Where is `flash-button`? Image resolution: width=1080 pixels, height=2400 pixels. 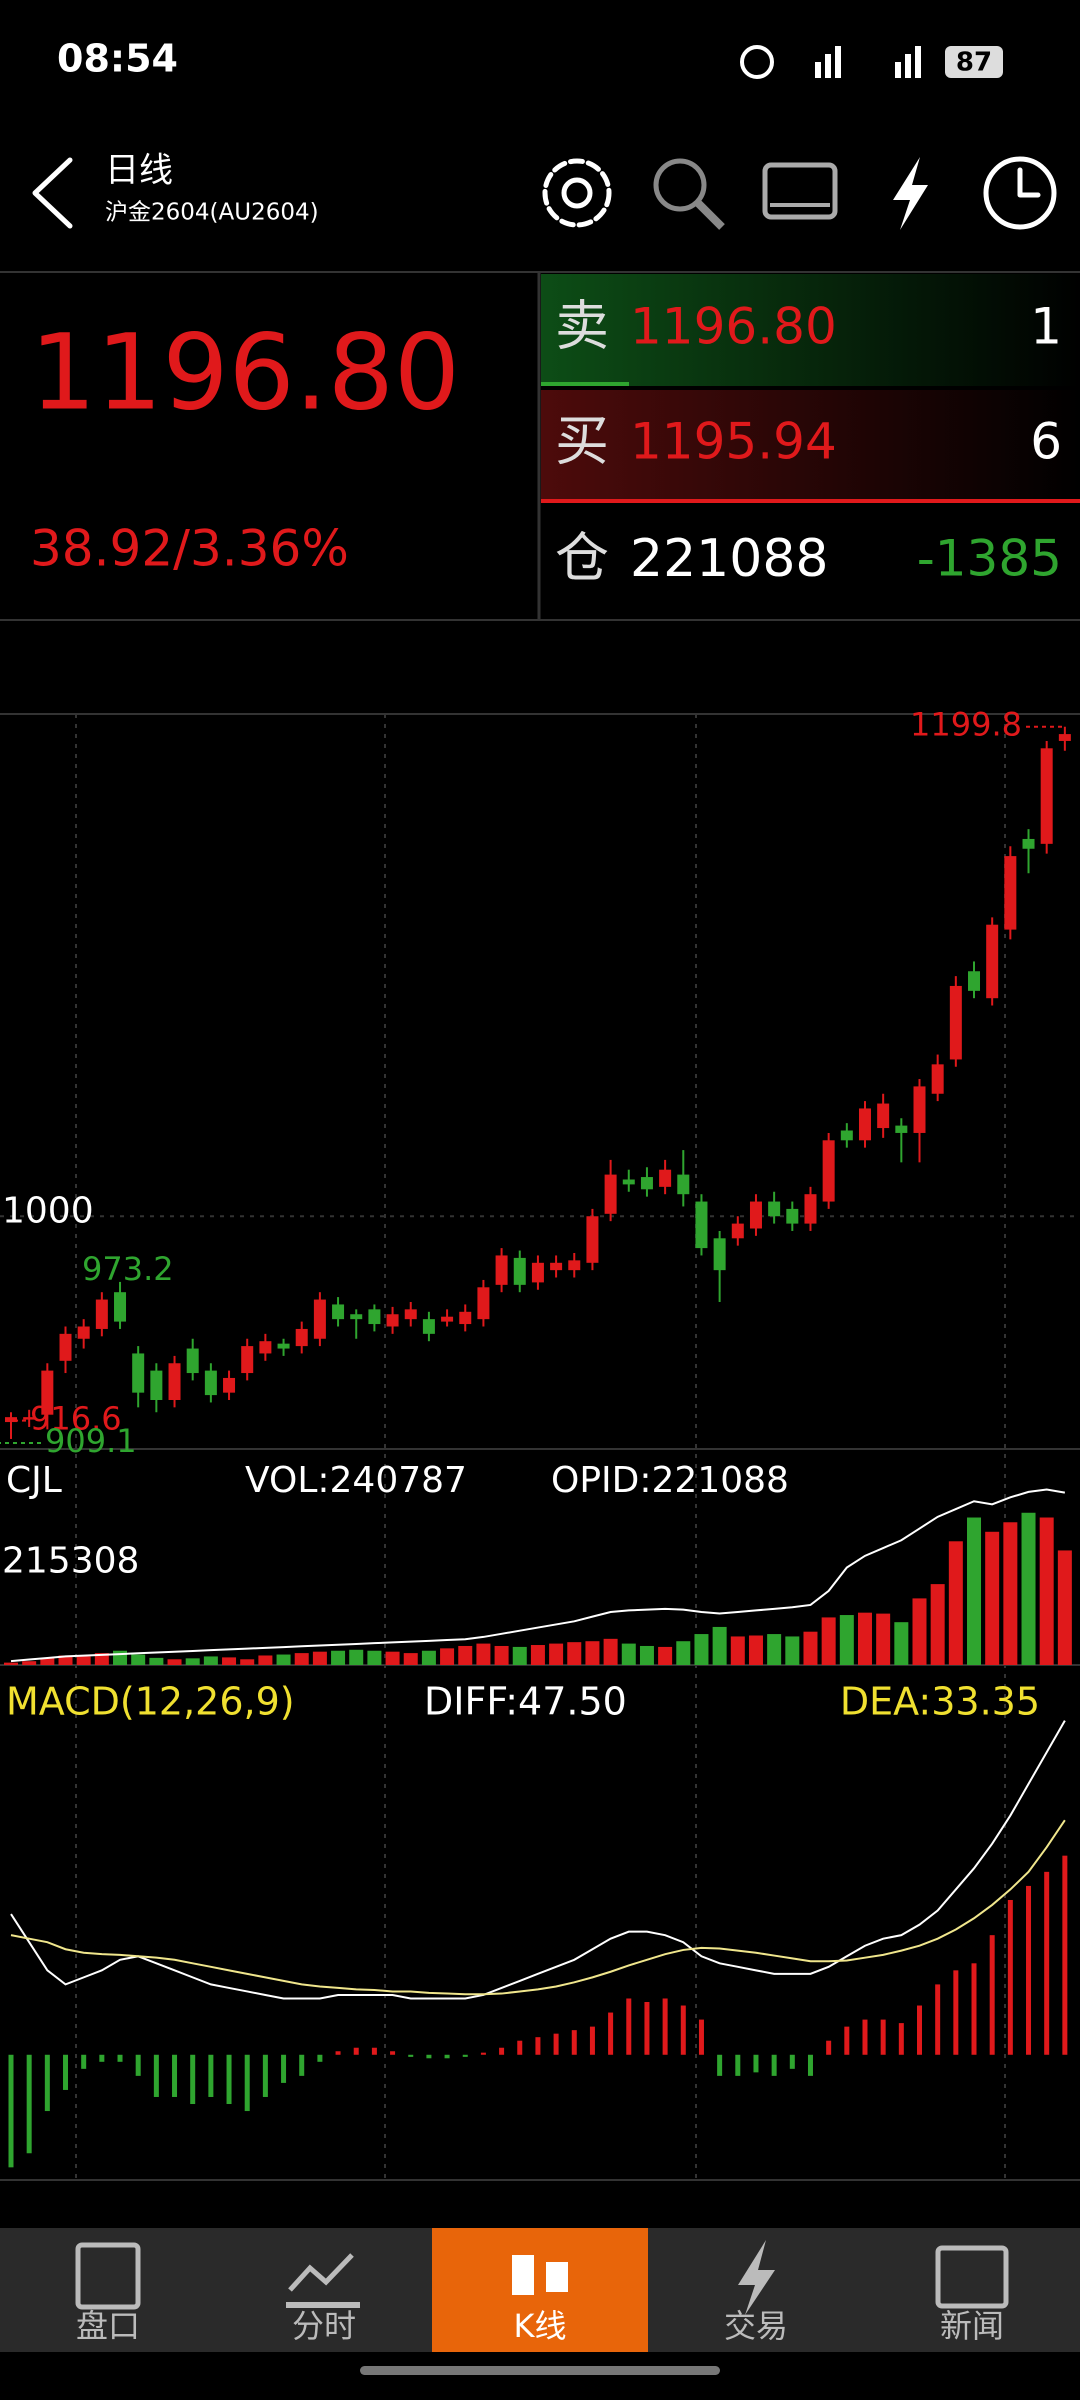
flash-button is located at coordinates (910, 193).